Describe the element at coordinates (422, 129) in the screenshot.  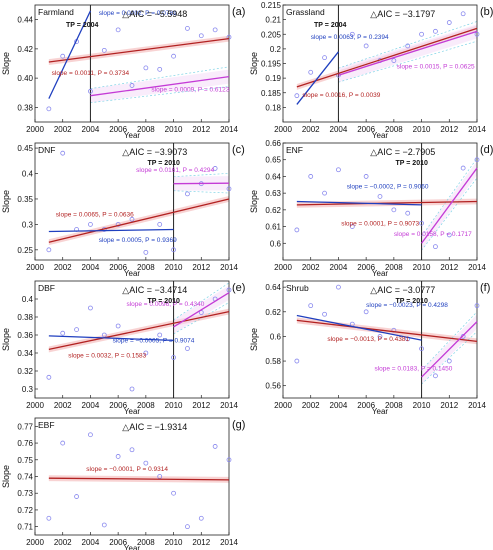
I see `p1-x-tick-label: 2010` at that location.